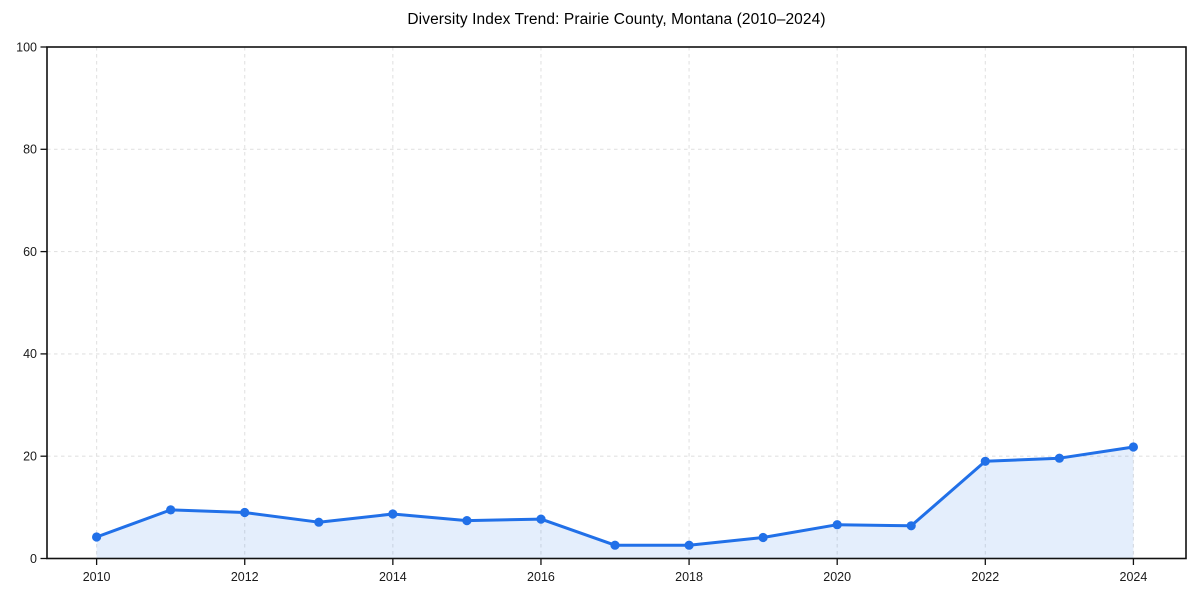 This screenshot has width=1200, height=600. Describe the element at coordinates (30, 150) in the screenshot. I see `y-tick-label-80: 80` at that location.